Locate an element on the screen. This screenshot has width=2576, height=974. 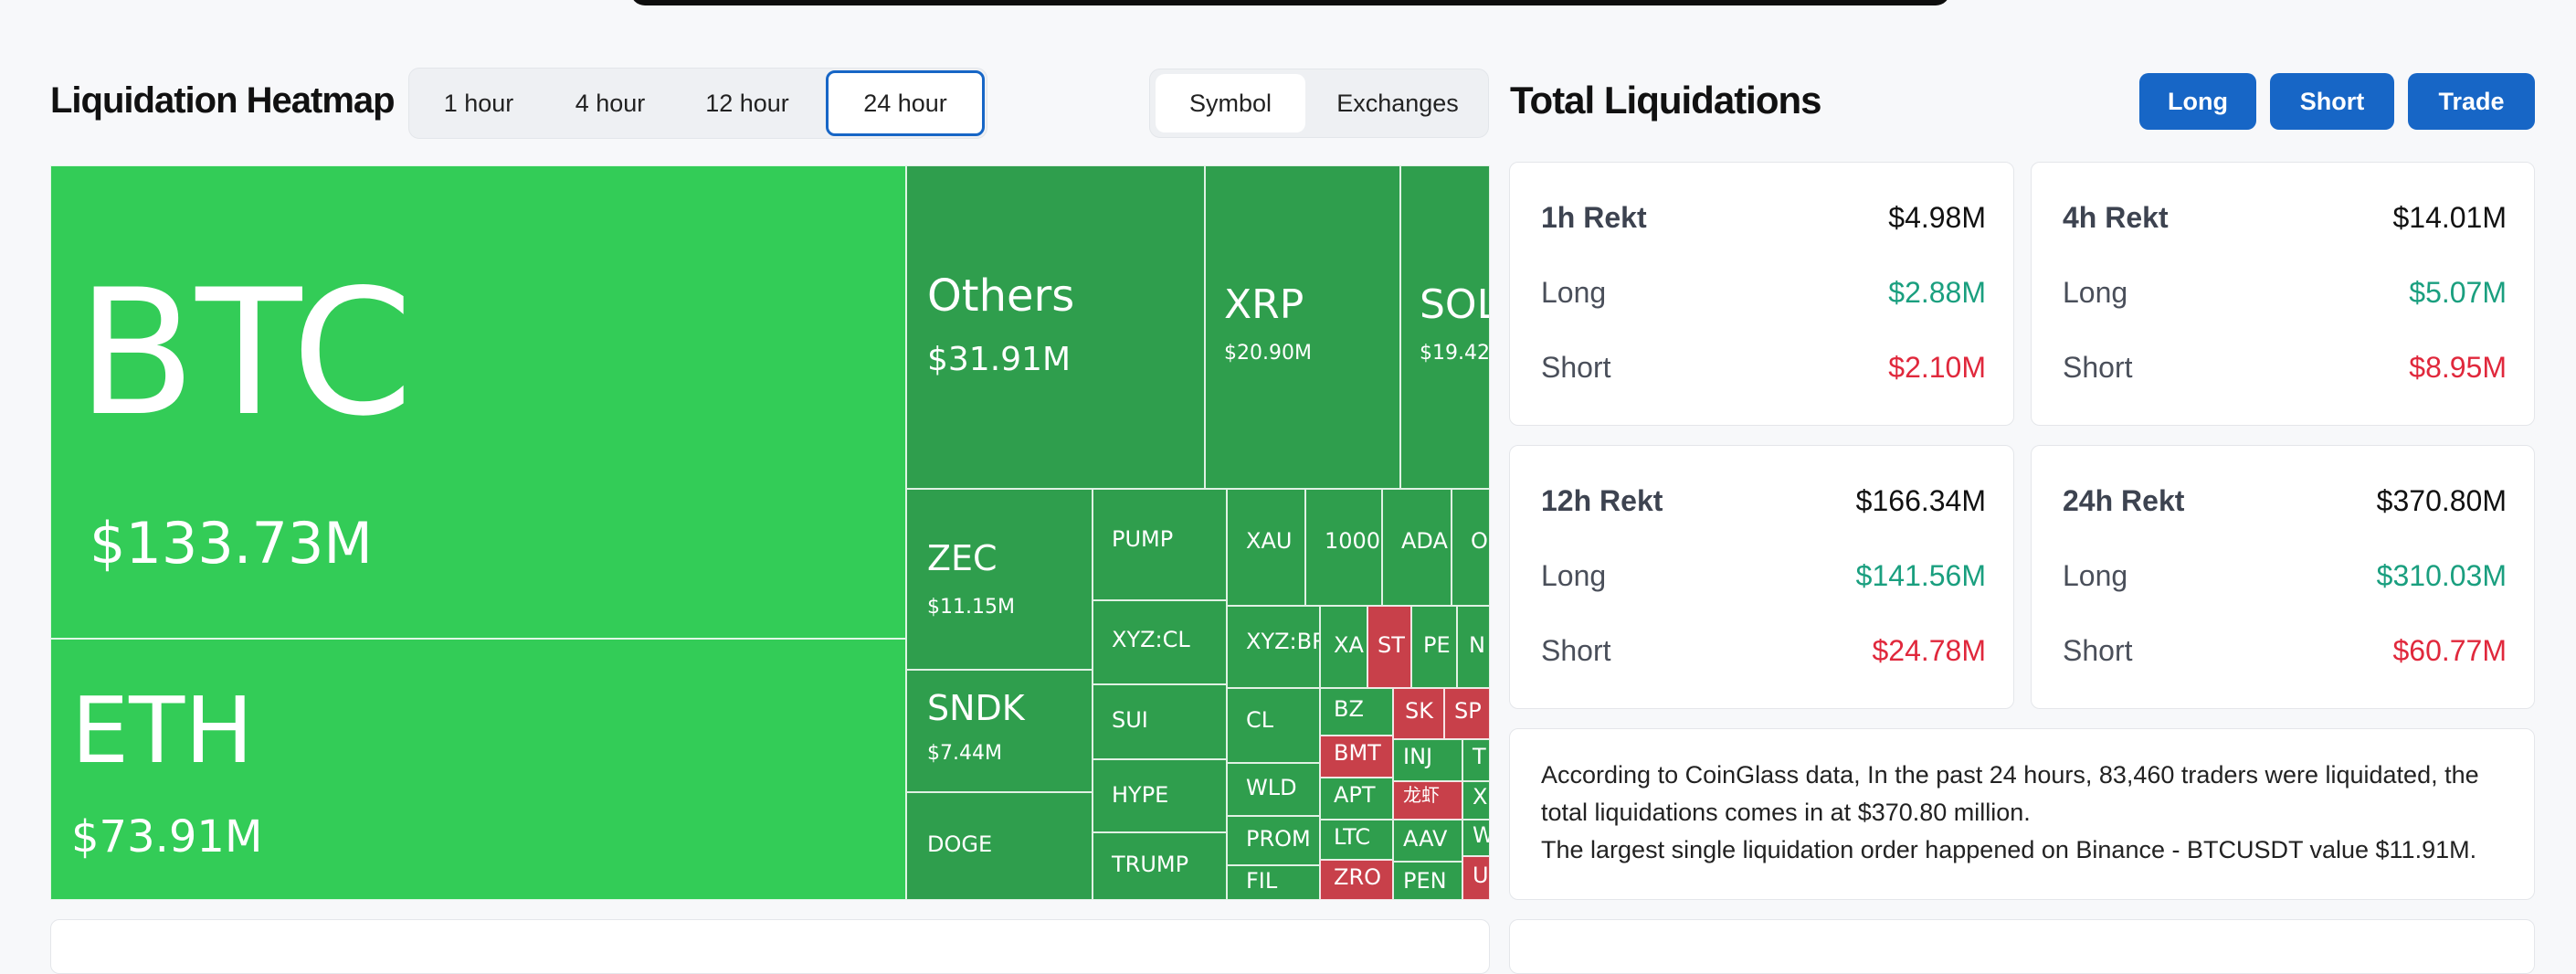
heatmap-tile-sp: SP is located at coordinates (1467, 713).